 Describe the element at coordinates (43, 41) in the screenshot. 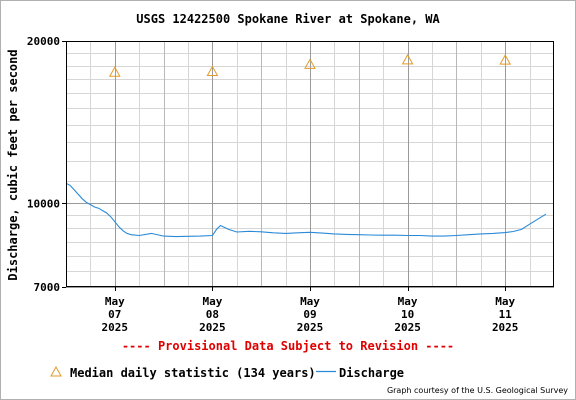

I see `y-tick-label: 20000` at that location.